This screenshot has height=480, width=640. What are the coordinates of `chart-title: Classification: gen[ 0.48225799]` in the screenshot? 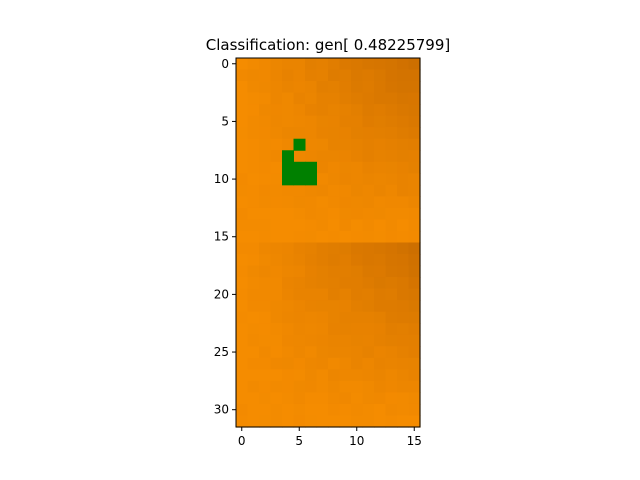 It's located at (328, 45).